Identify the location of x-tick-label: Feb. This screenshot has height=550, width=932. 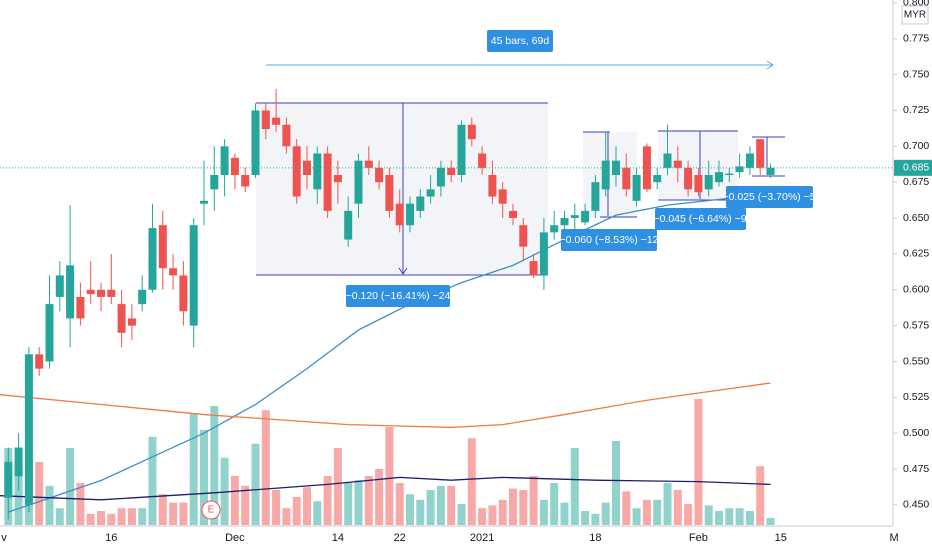
(698, 538).